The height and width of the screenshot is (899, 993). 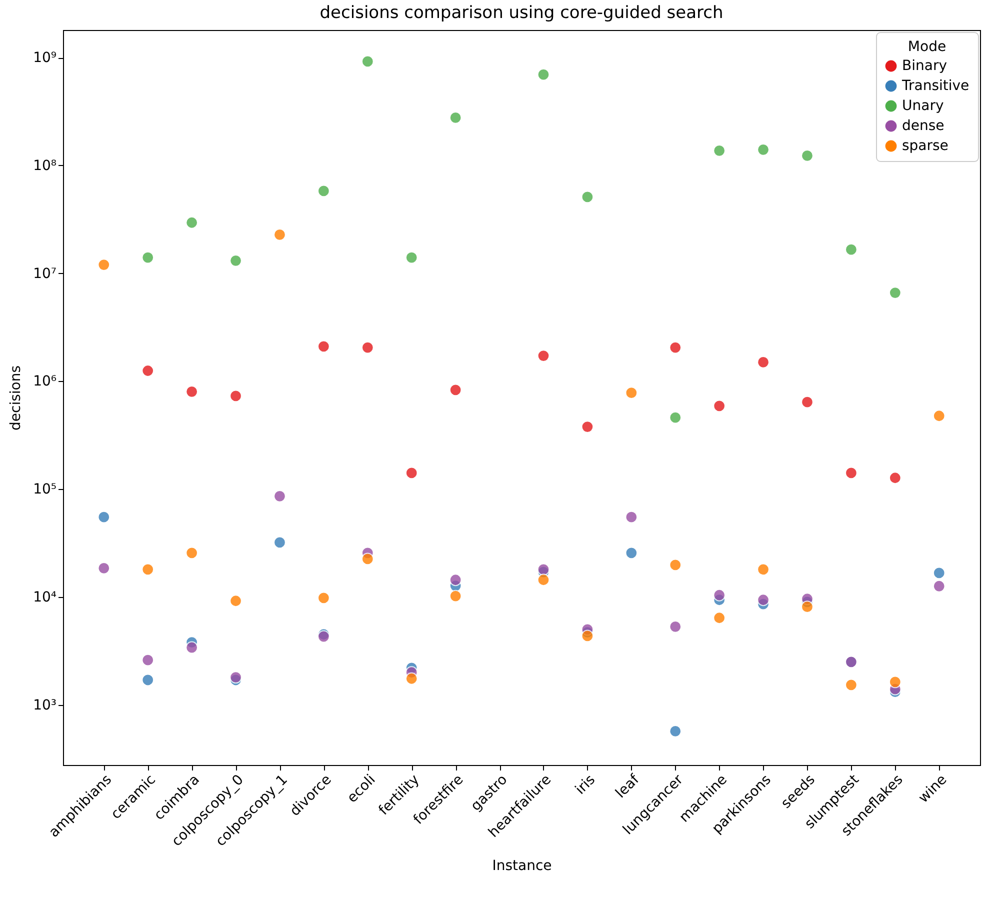 What do you see at coordinates (44, 274) in the screenshot?
I see `y-tick-label: 10⁷` at bounding box center [44, 274].